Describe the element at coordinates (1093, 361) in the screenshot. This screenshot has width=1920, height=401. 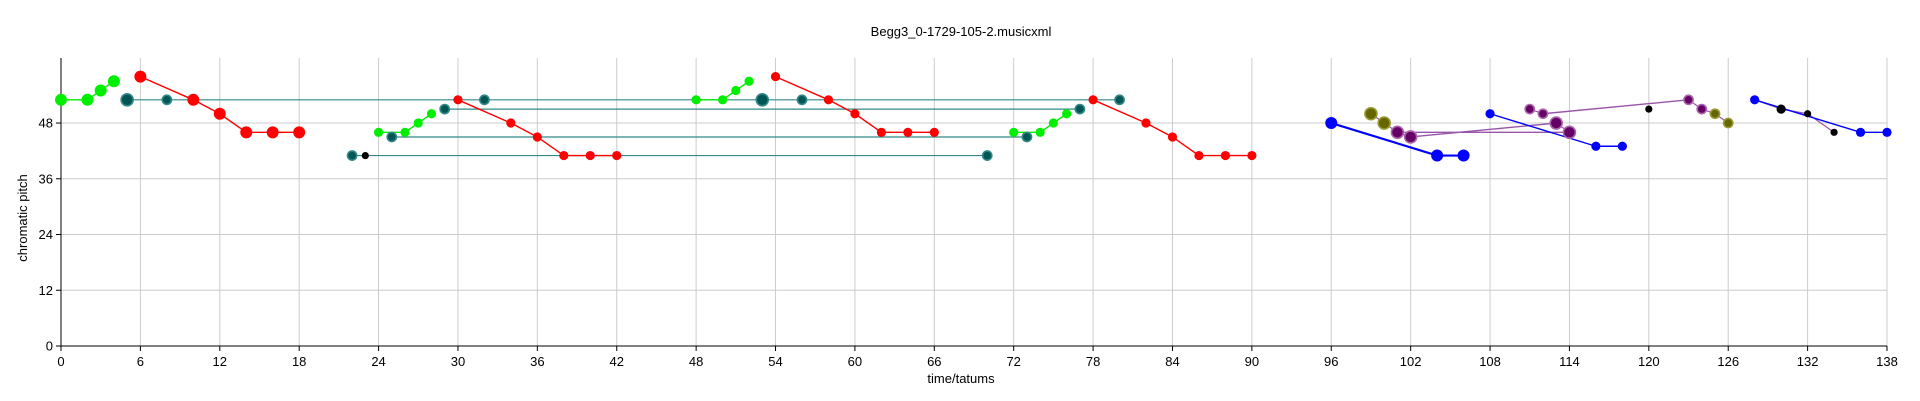
I see `x-tick-label: 78` at that location.